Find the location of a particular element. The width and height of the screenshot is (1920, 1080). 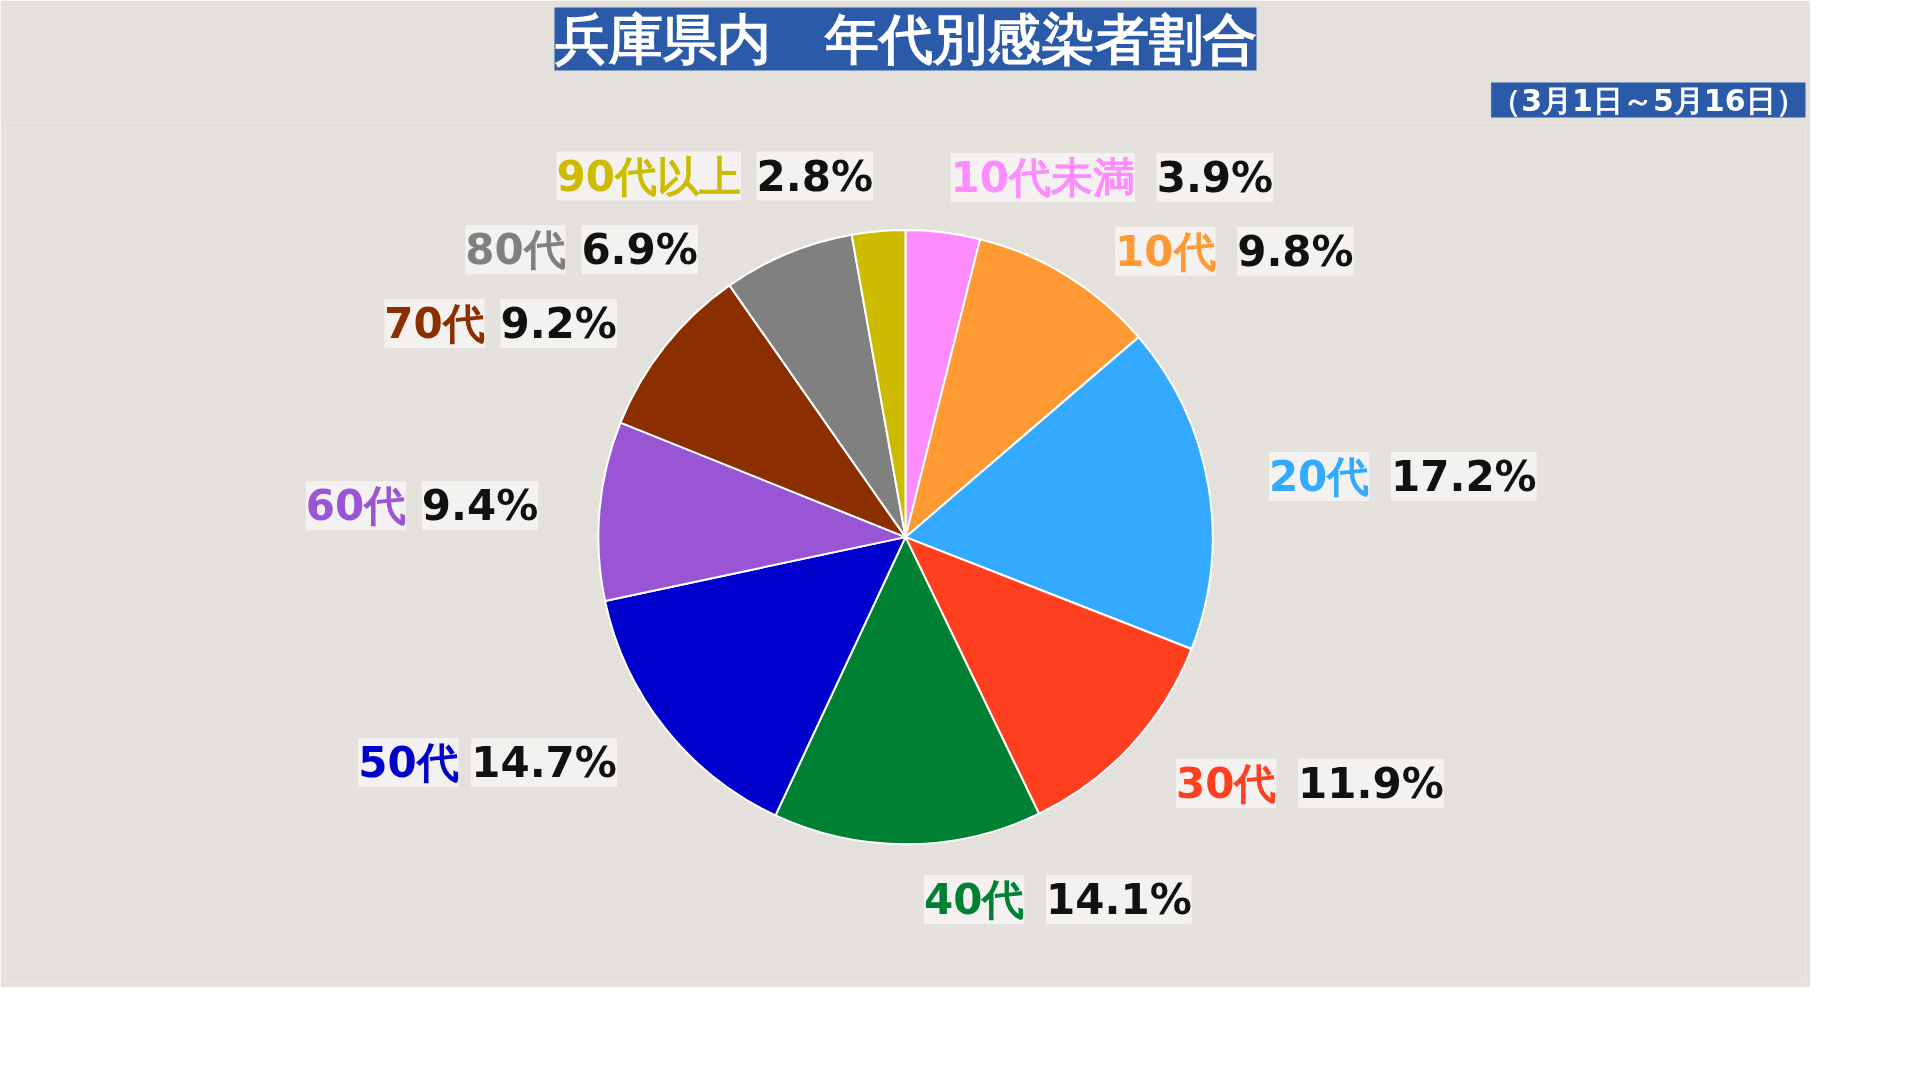

data-label: 9.4% is located at coordinates (480, 506).